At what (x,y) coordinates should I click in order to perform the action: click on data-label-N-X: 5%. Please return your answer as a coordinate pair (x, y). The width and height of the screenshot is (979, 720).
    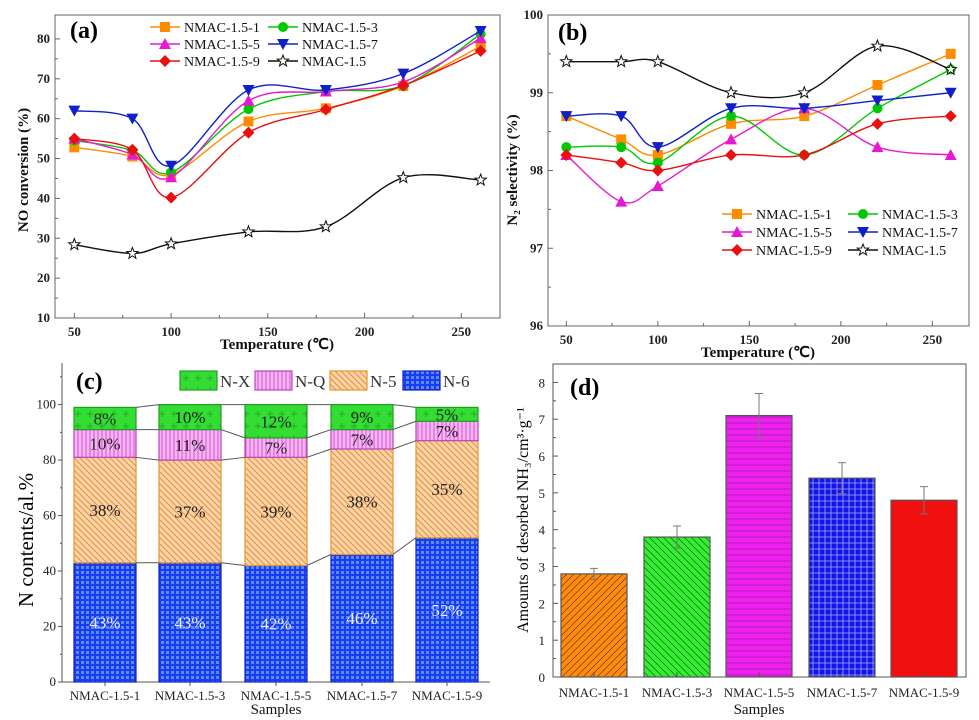
    Looking at the image, I should click on (447, 414).